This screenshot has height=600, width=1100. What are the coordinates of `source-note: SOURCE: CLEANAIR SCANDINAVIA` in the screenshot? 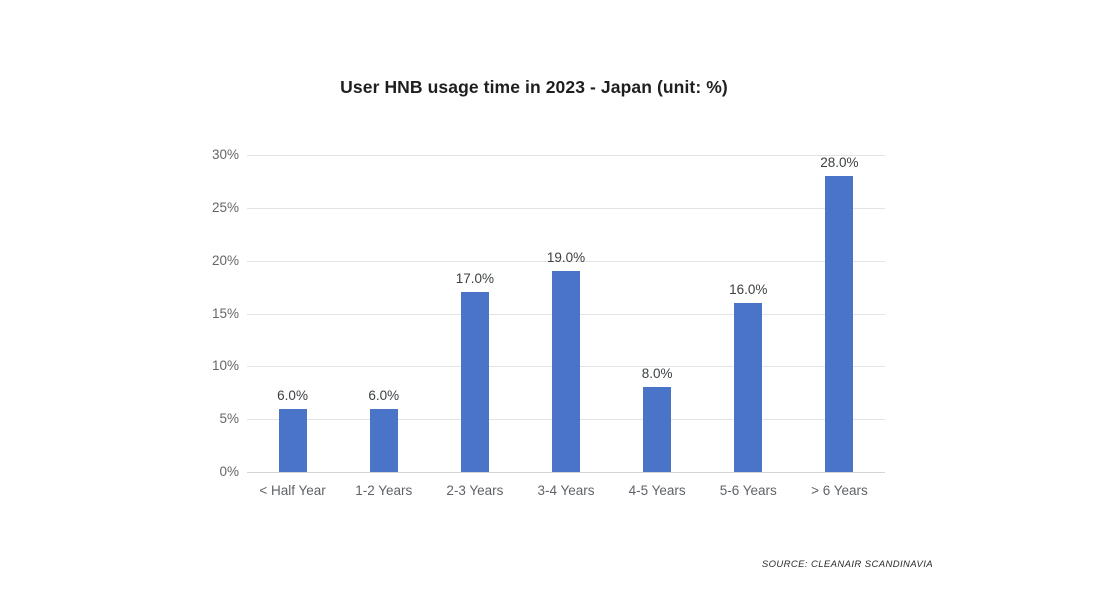 It's located at (847, 564).